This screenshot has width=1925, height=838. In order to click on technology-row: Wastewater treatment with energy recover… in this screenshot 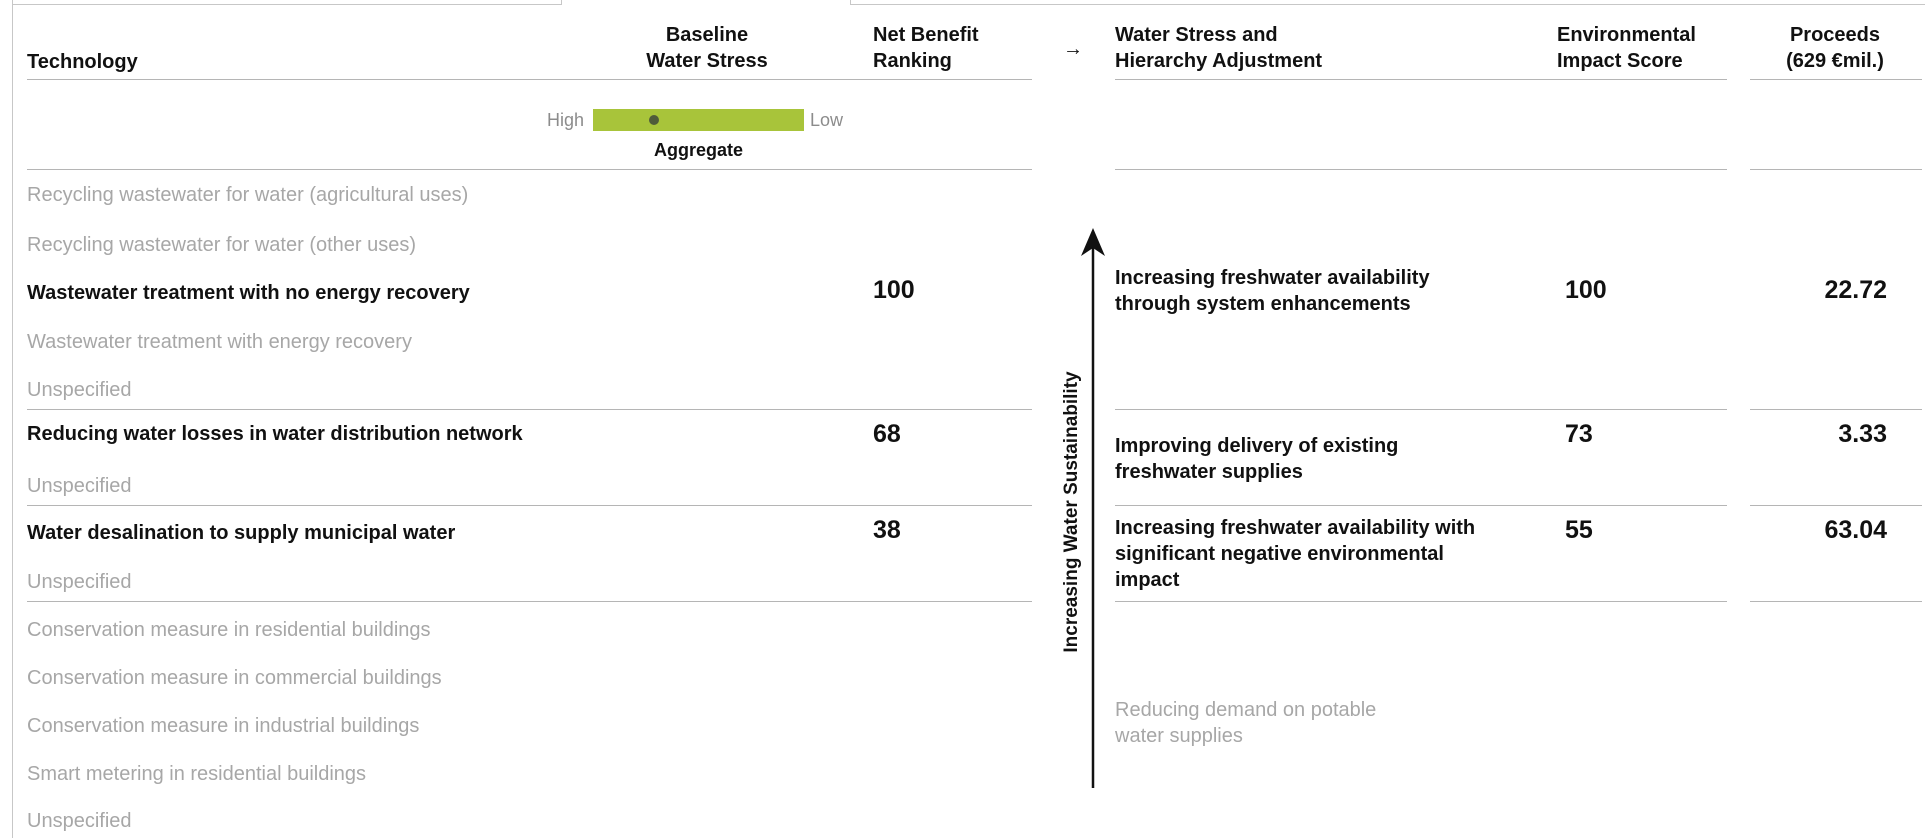, I will do `click(219, 342)`.